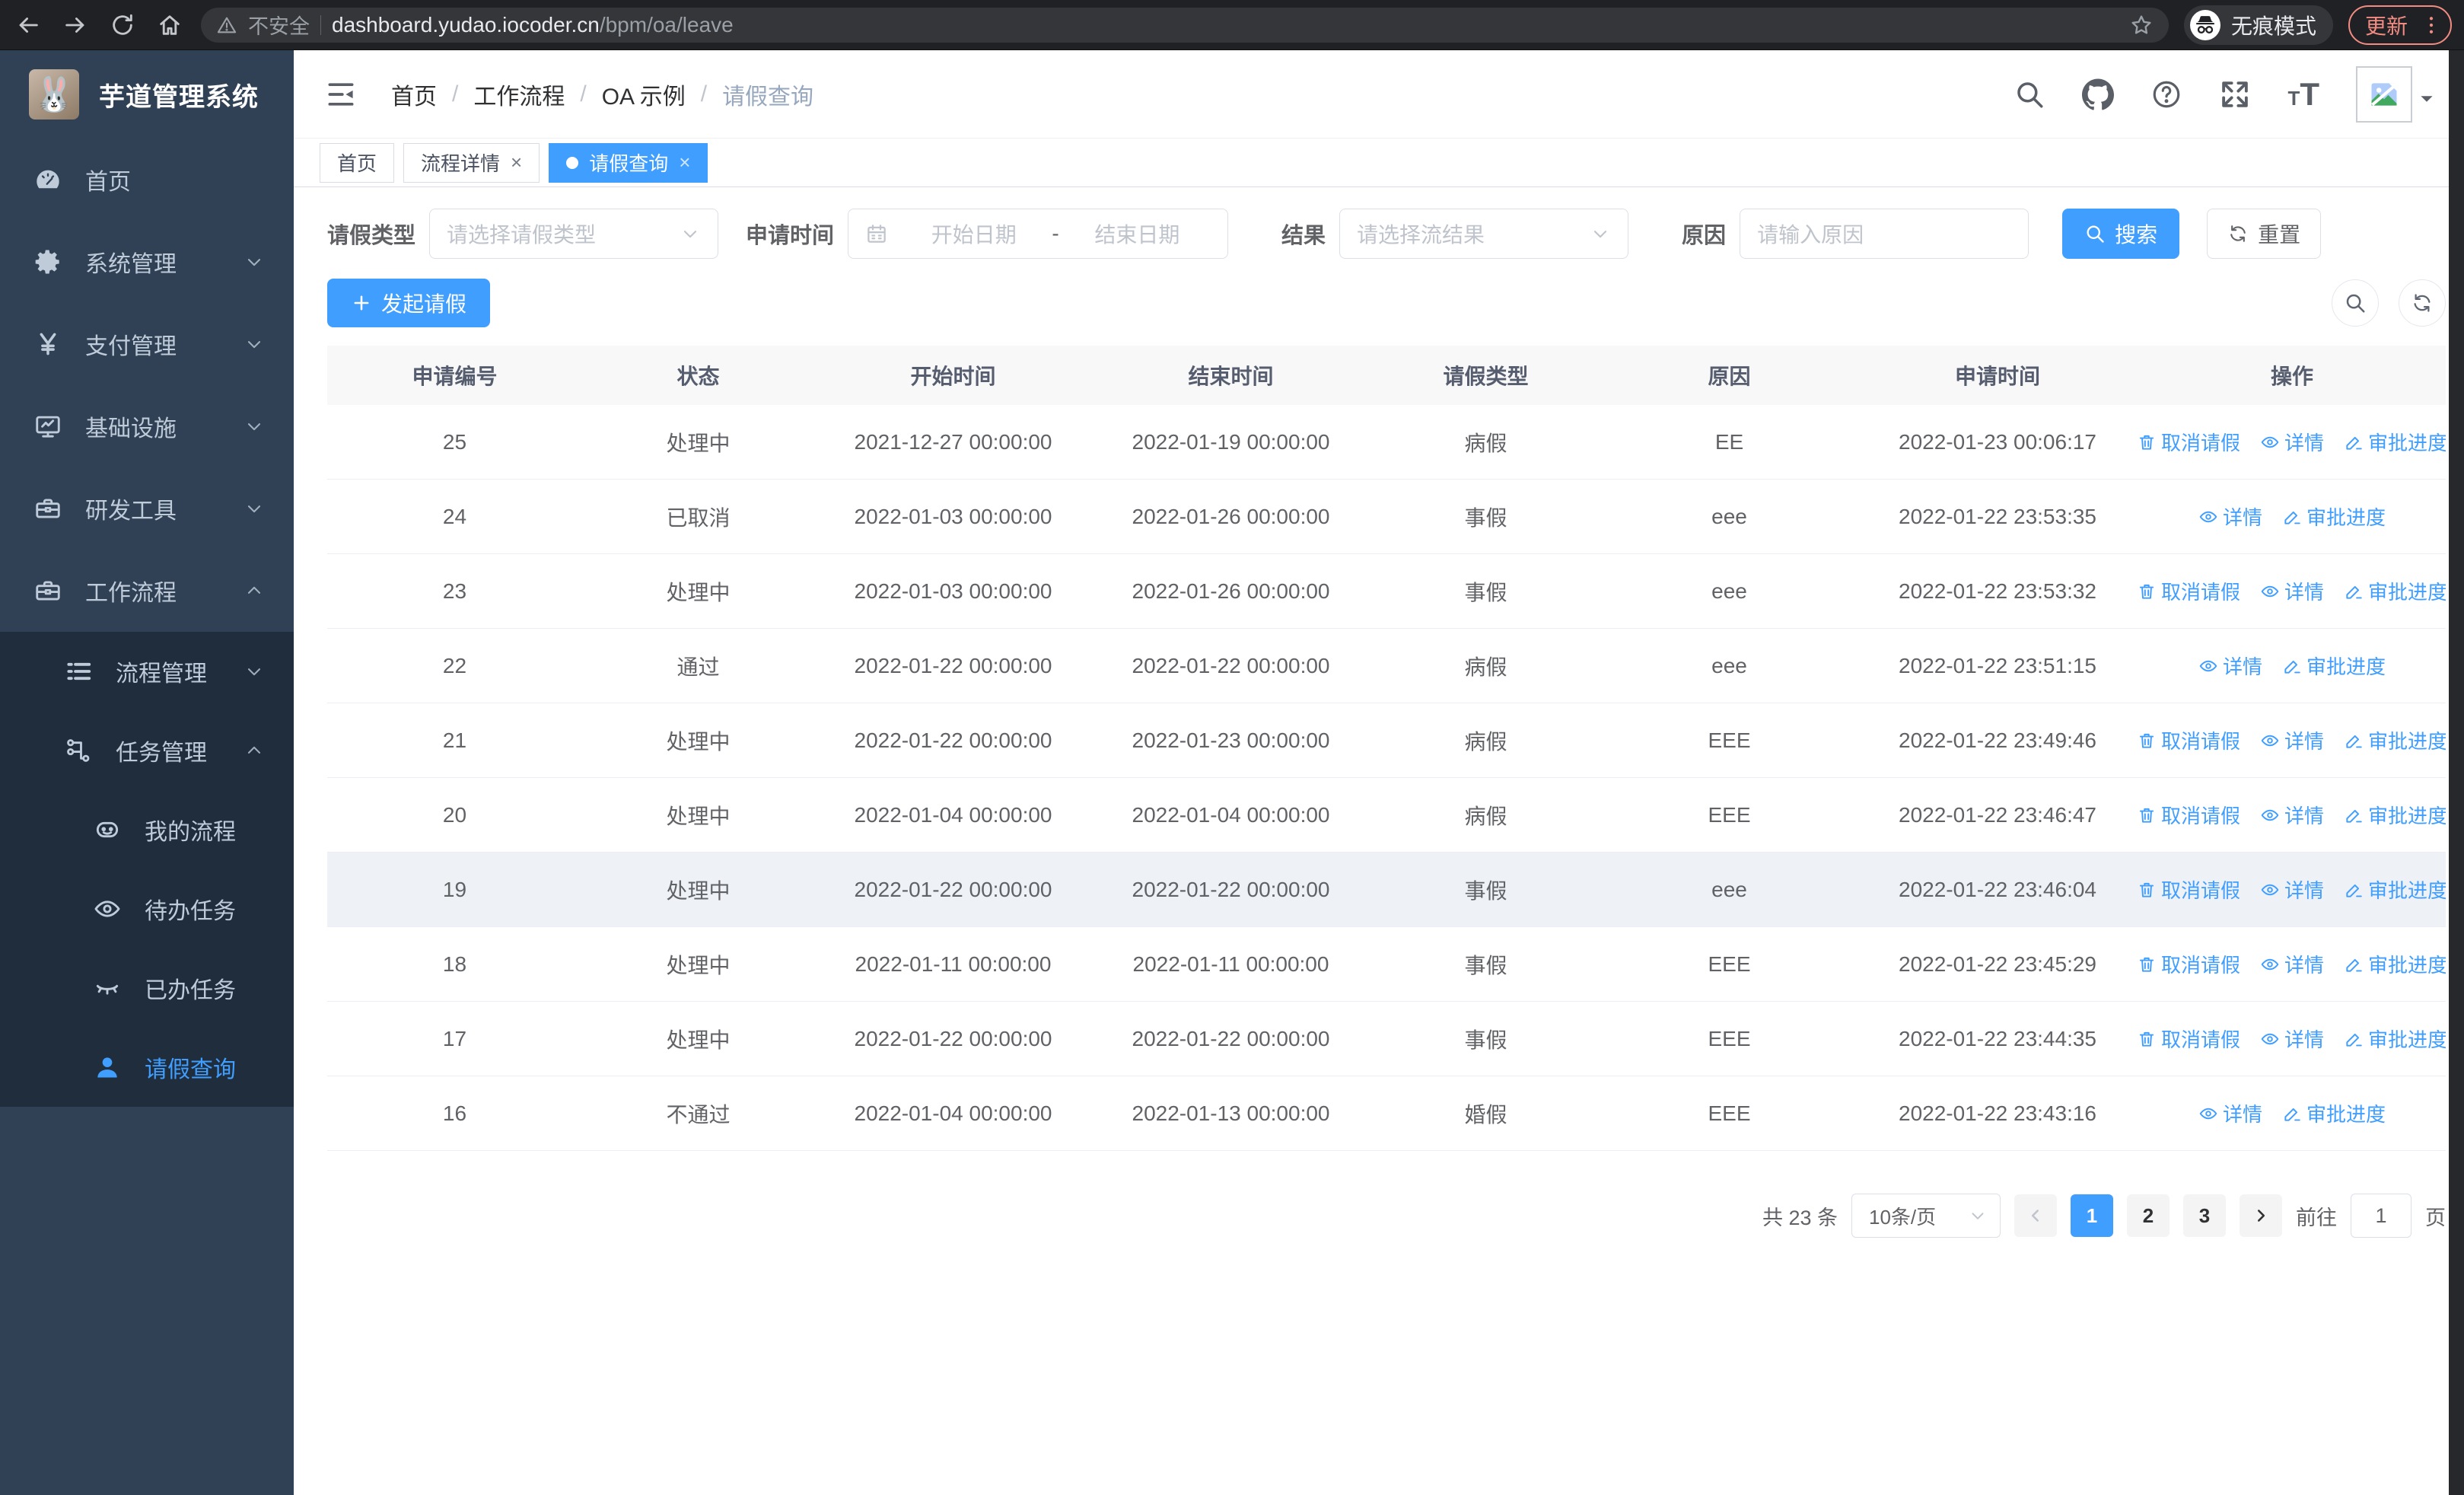 This screenshot has height=1495, width=2464. What do you see at coordinates (147, 508) in the screenshot?
I see `sidebar-item-dev-tools: 研发工具` at bounding box center [147, 508].